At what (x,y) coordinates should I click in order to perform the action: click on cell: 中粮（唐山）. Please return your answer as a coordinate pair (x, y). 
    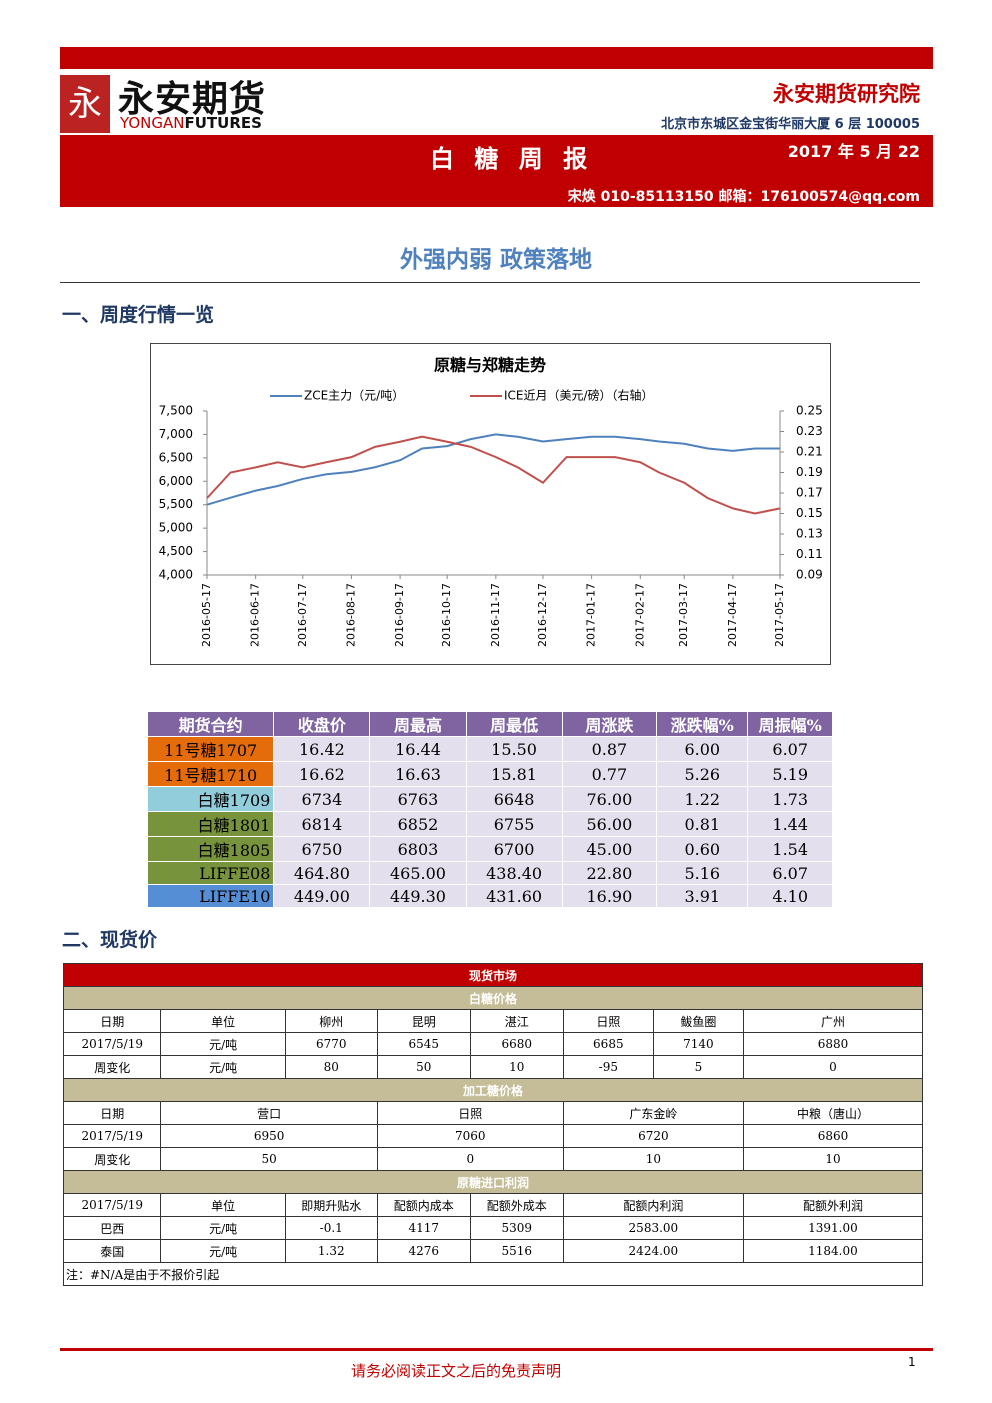
    Looking at the image, I should click on (833, 1113).